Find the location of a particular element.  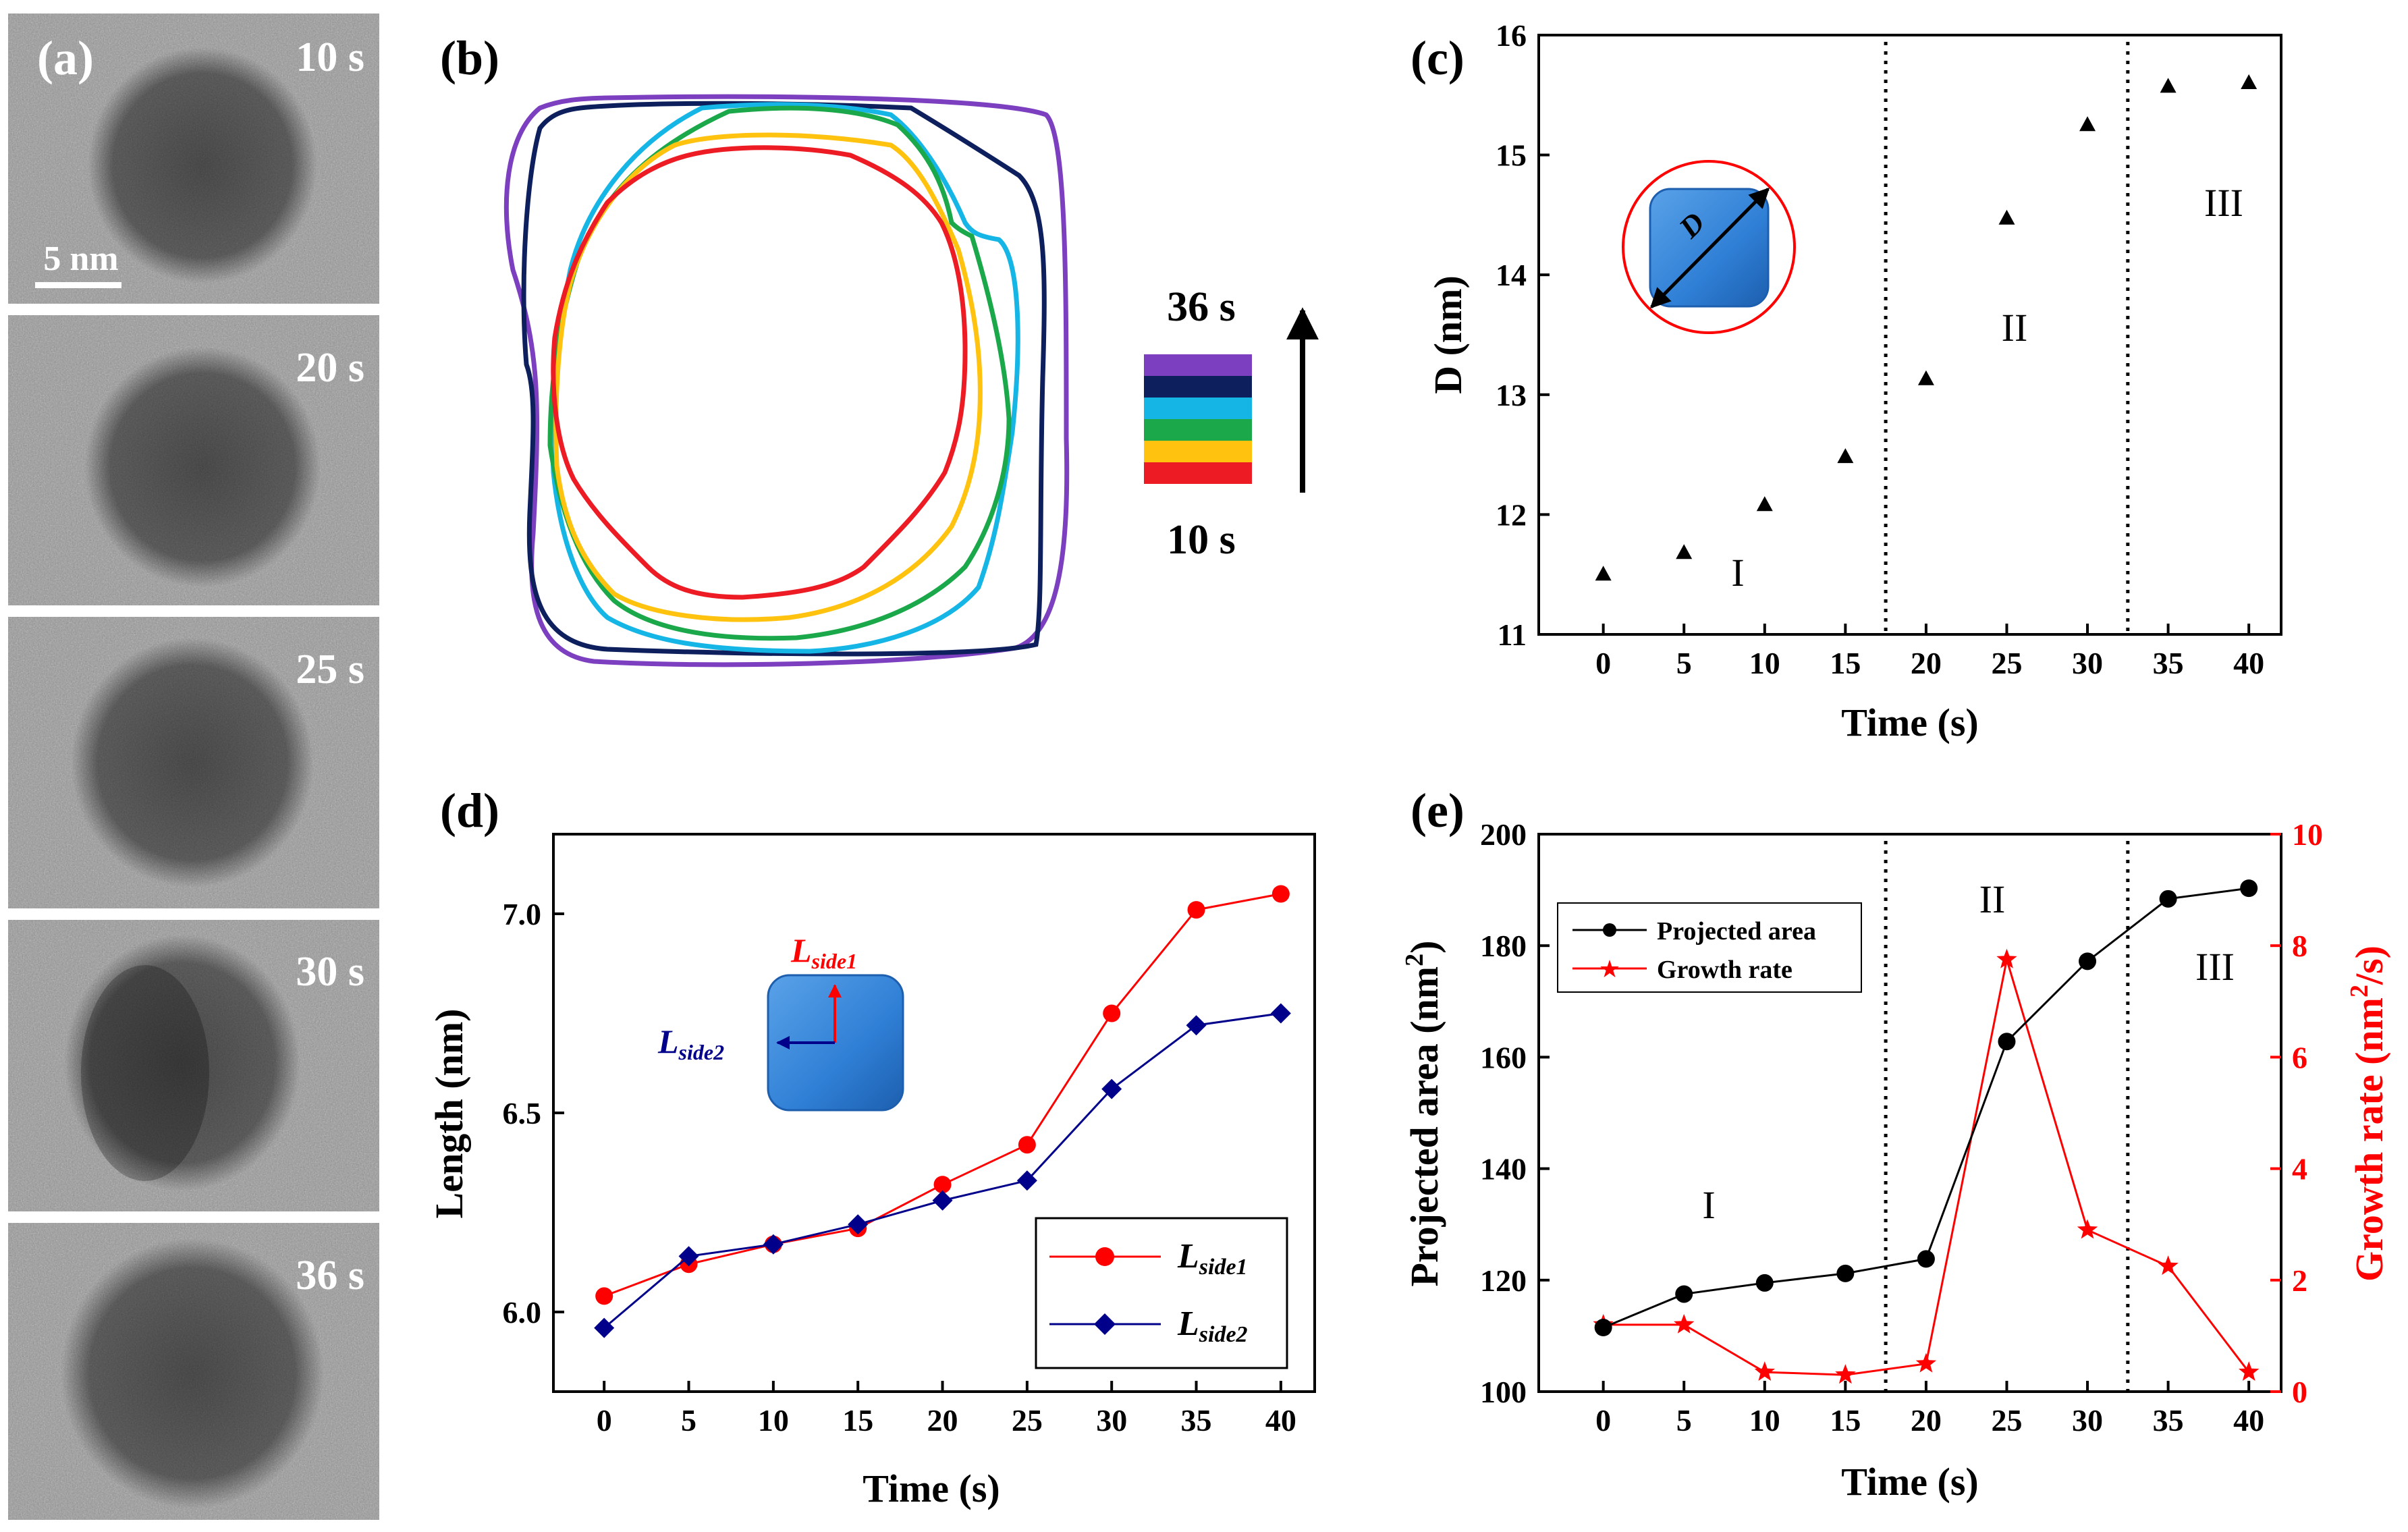

plot-frame-c is located at coordinates (1909, 335).